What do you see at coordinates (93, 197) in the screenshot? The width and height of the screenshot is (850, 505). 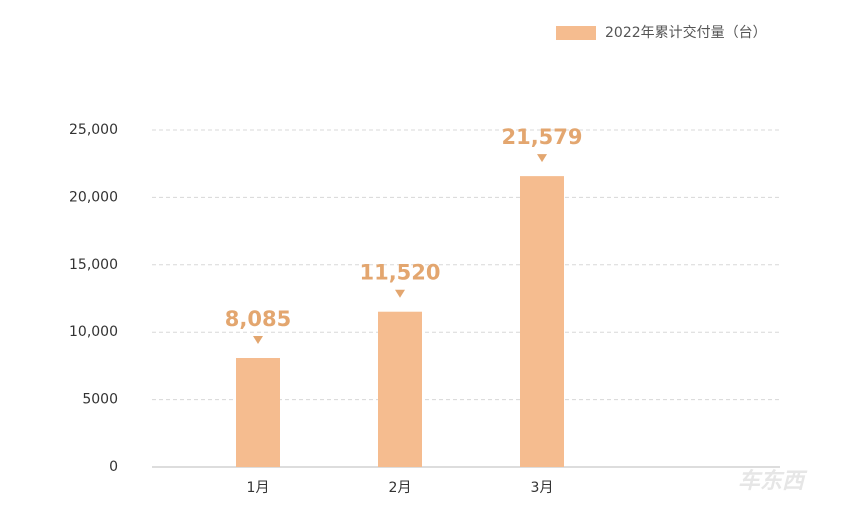 I see `y-tick-label: 20,000` at bounding box center [93, 197].